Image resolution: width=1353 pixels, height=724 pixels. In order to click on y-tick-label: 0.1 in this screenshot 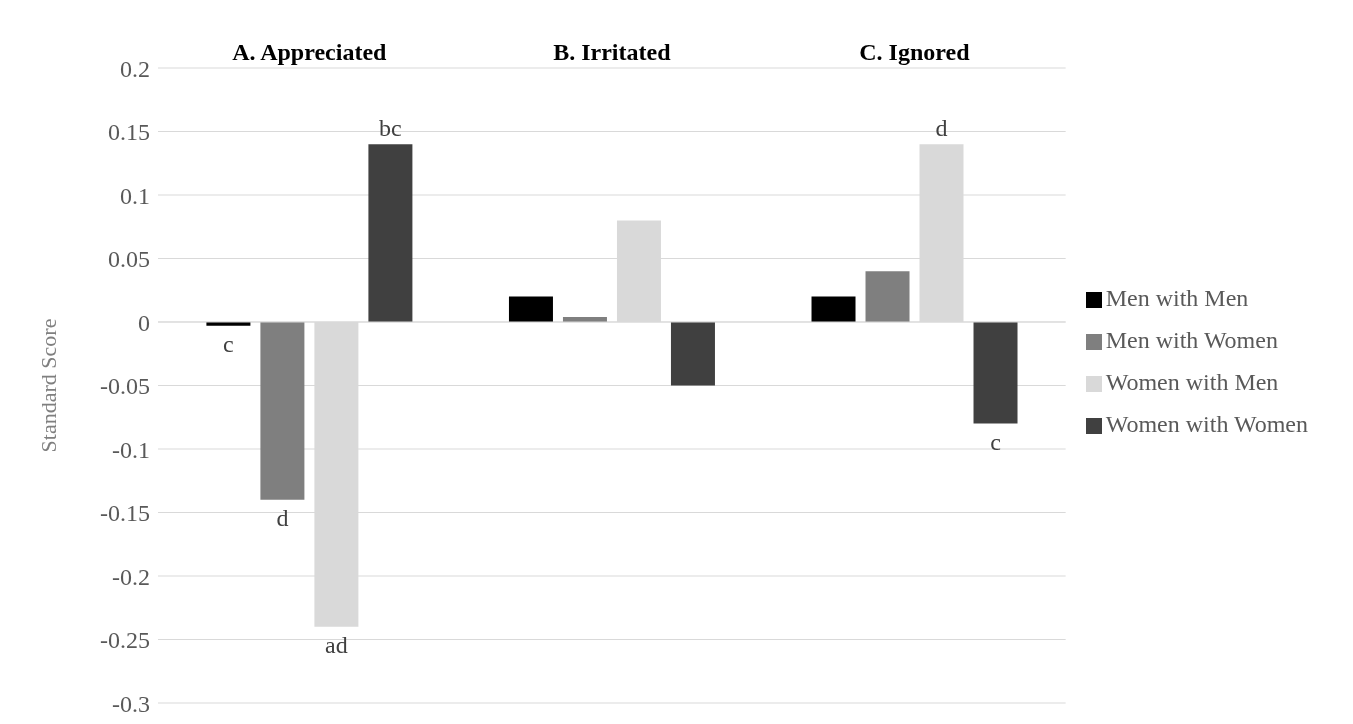, I will do `click(135, 195)`.